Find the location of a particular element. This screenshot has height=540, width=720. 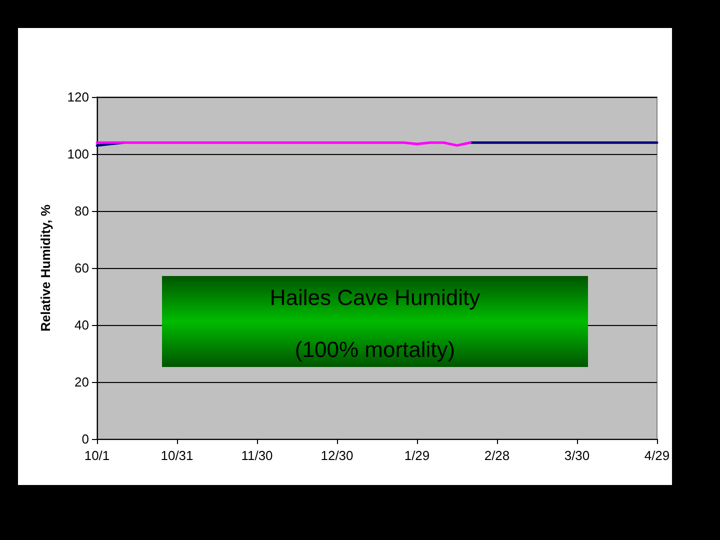

y-tick-label: 100 is located at coordinates (78, 154).